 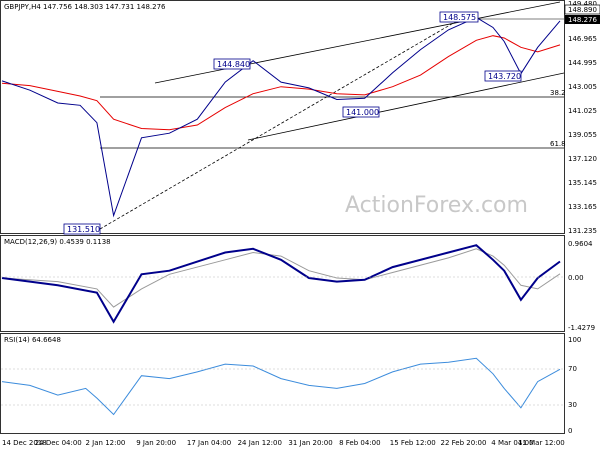 I want to click on svg-text: 131.235, so click(x=582, y=231).